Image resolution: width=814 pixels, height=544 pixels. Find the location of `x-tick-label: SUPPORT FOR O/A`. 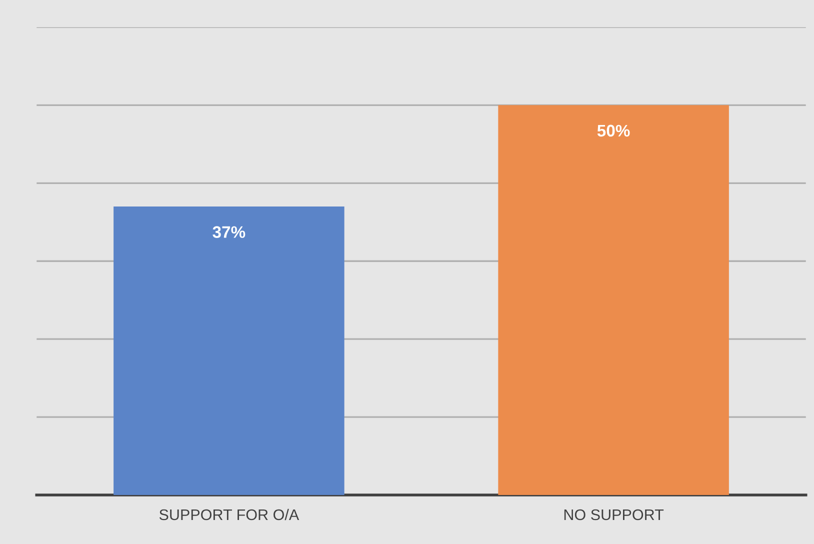

x-tick-label: SUPPORT FOR O/A is located at coordinates (229, 514).